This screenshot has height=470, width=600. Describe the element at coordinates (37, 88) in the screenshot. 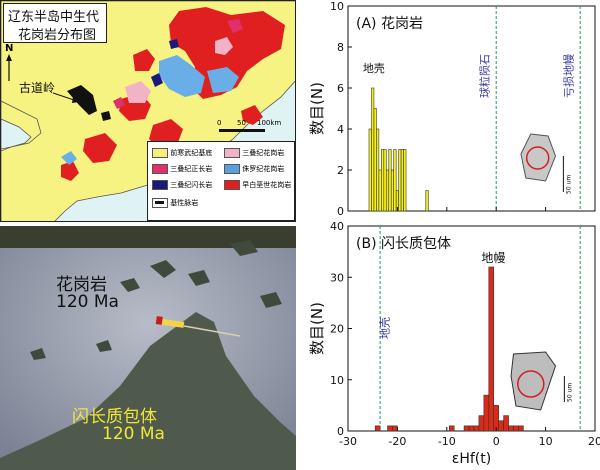

I see `fault-label: 古道岭` at that location.